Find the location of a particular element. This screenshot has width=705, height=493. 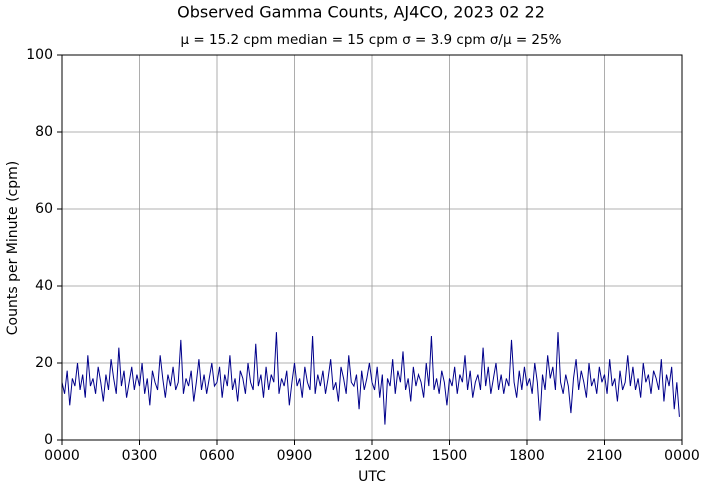

y-tick-label: 0 is located at coordinates (48, 440).